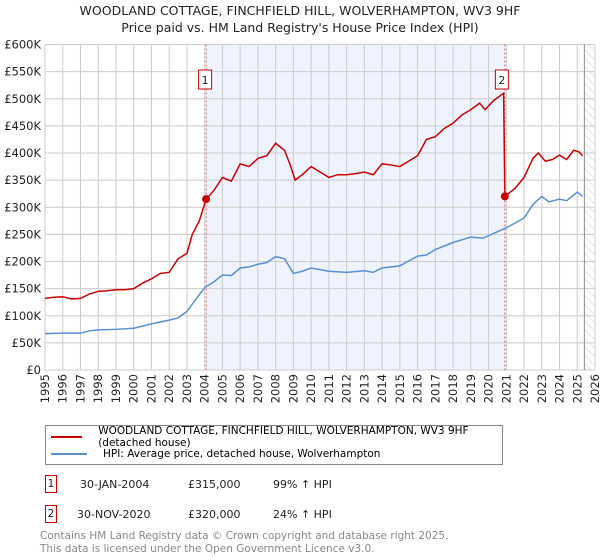 The height and width of the screenshot is (560, 600). I want to click on sale-hpi: 24% ↑ HPI, so click(302, 514).